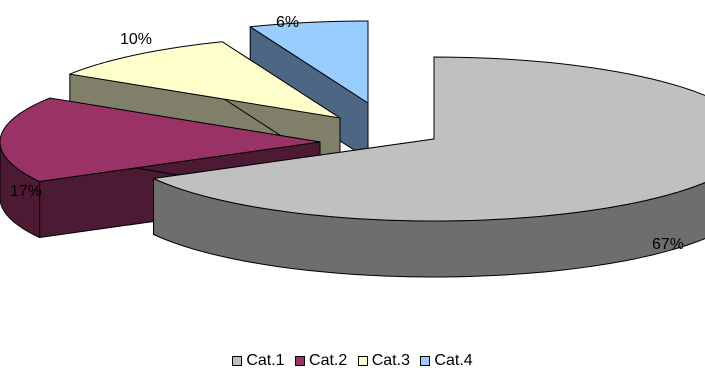 Image resolution: width=705 pixels, height=385 pixels. Describe the element at coordinates (300, 361) in the screenshot. I see `legend-swatch-cat2` at that location.